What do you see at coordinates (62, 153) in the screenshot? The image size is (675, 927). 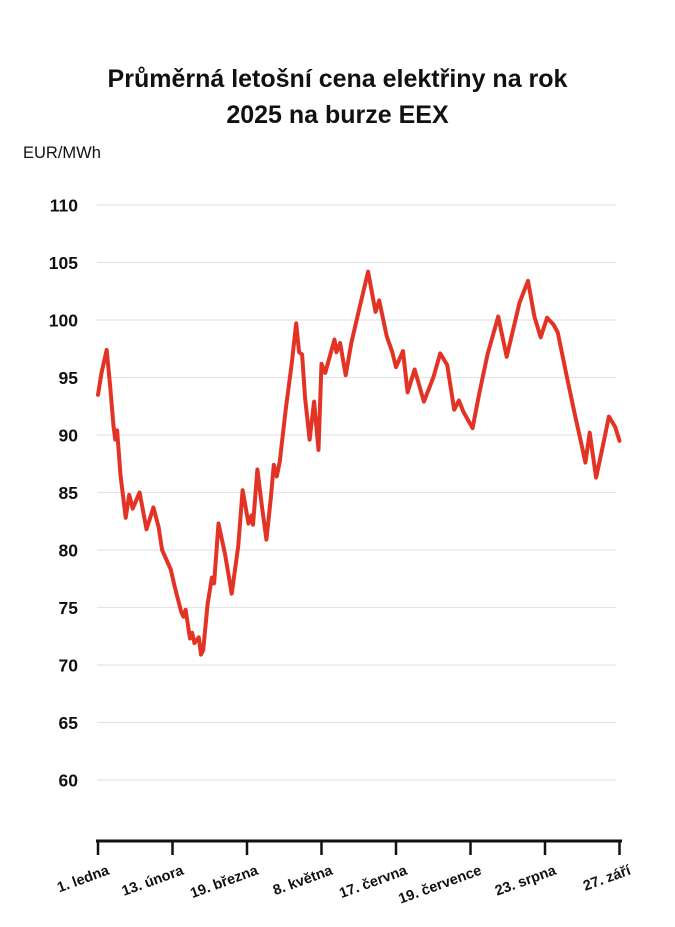 I see `y-axis-unit-label: EUR/MWh` at bounding box center [62, 153].